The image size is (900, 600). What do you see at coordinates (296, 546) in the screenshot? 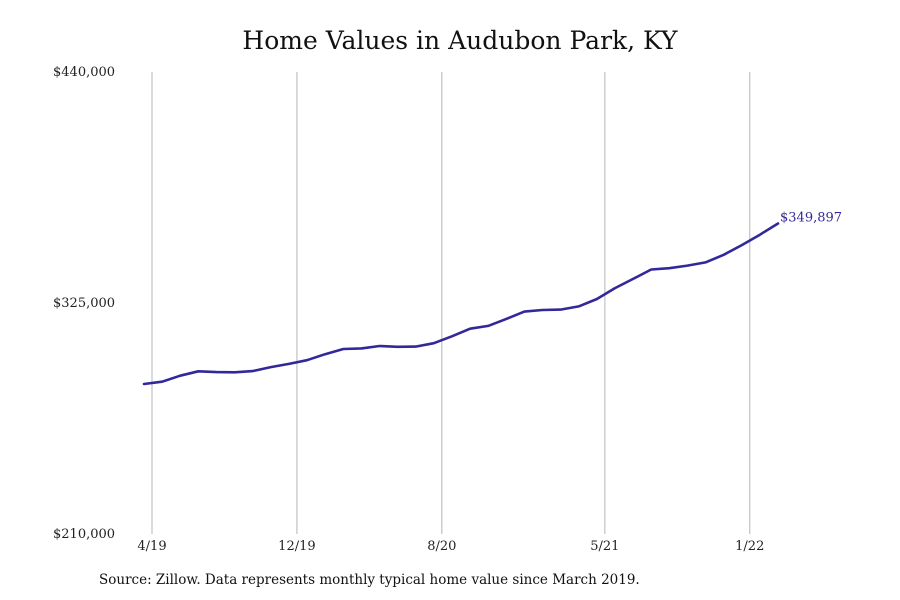
I see `x-tick-label: 12/19` at bounding box center [296, 546].